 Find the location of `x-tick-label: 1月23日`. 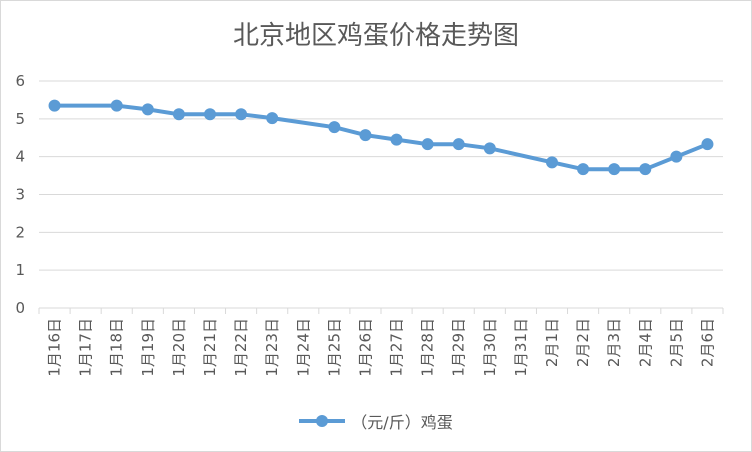

x-tick-label: 1月23日 is located at coordinates (272, 347).